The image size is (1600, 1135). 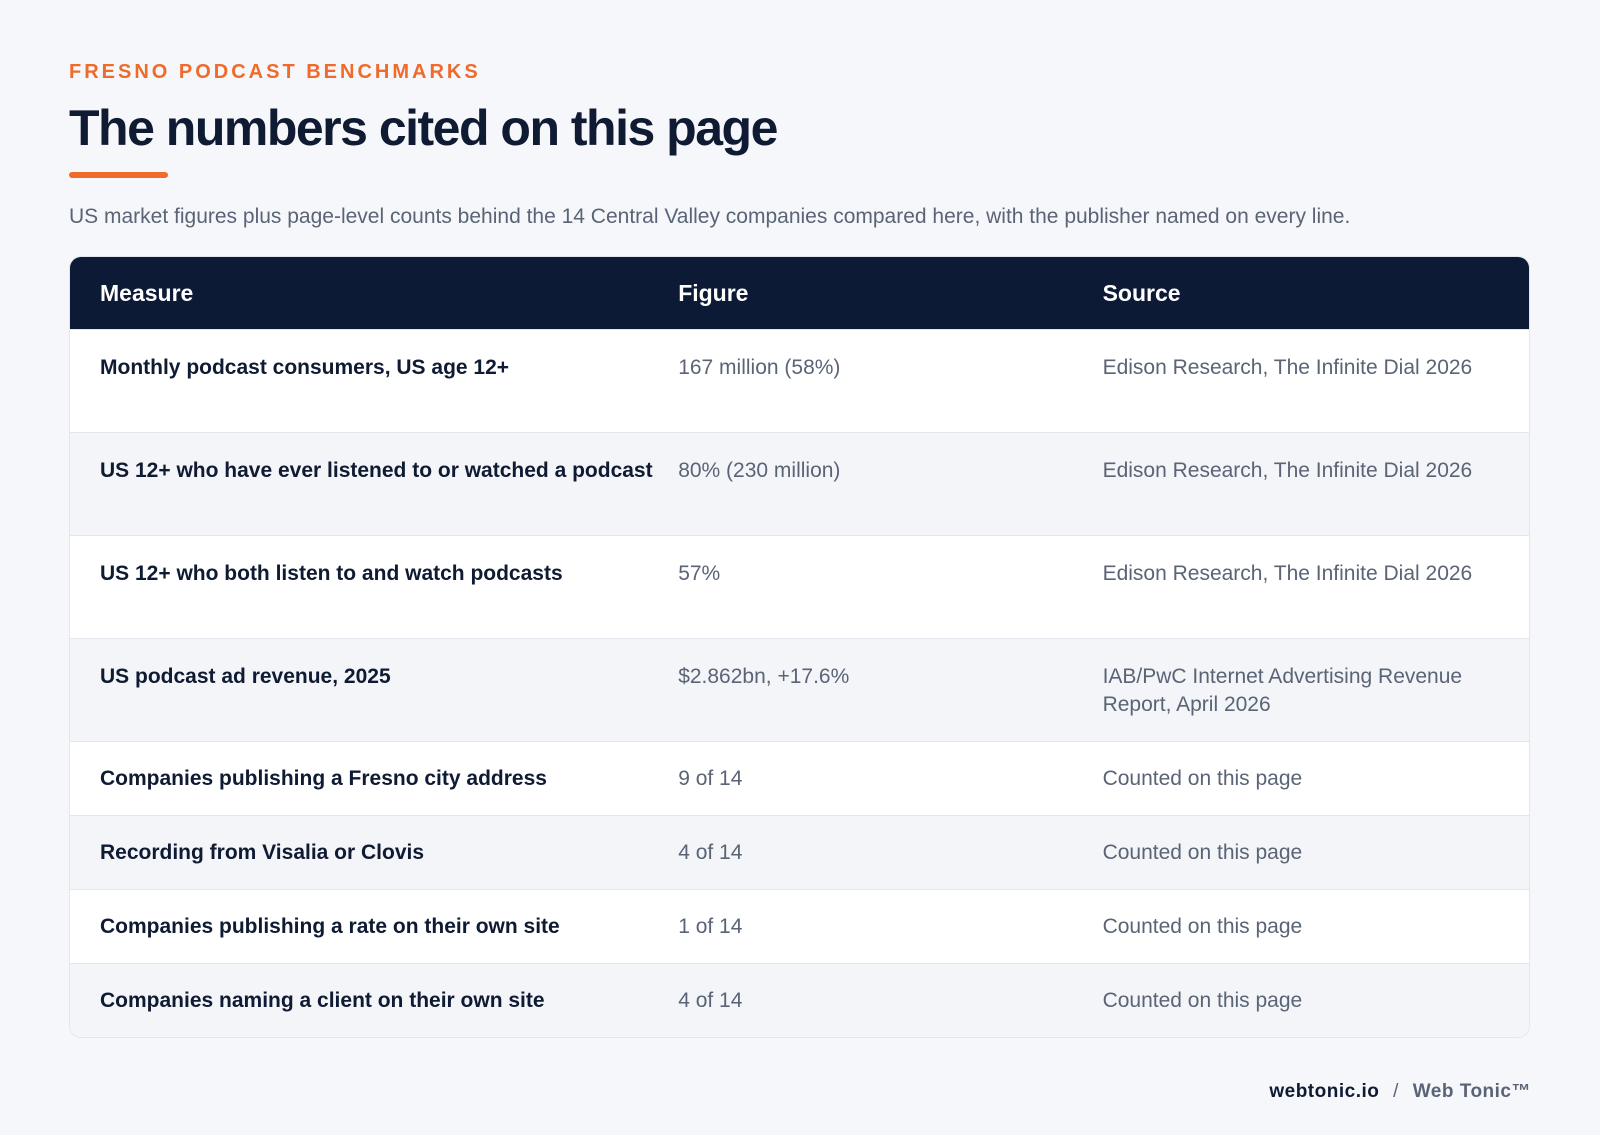 I want to click on eyebrow-label: FRESNO PODCAST BENCHMARKS, so click(x=275, y=72).